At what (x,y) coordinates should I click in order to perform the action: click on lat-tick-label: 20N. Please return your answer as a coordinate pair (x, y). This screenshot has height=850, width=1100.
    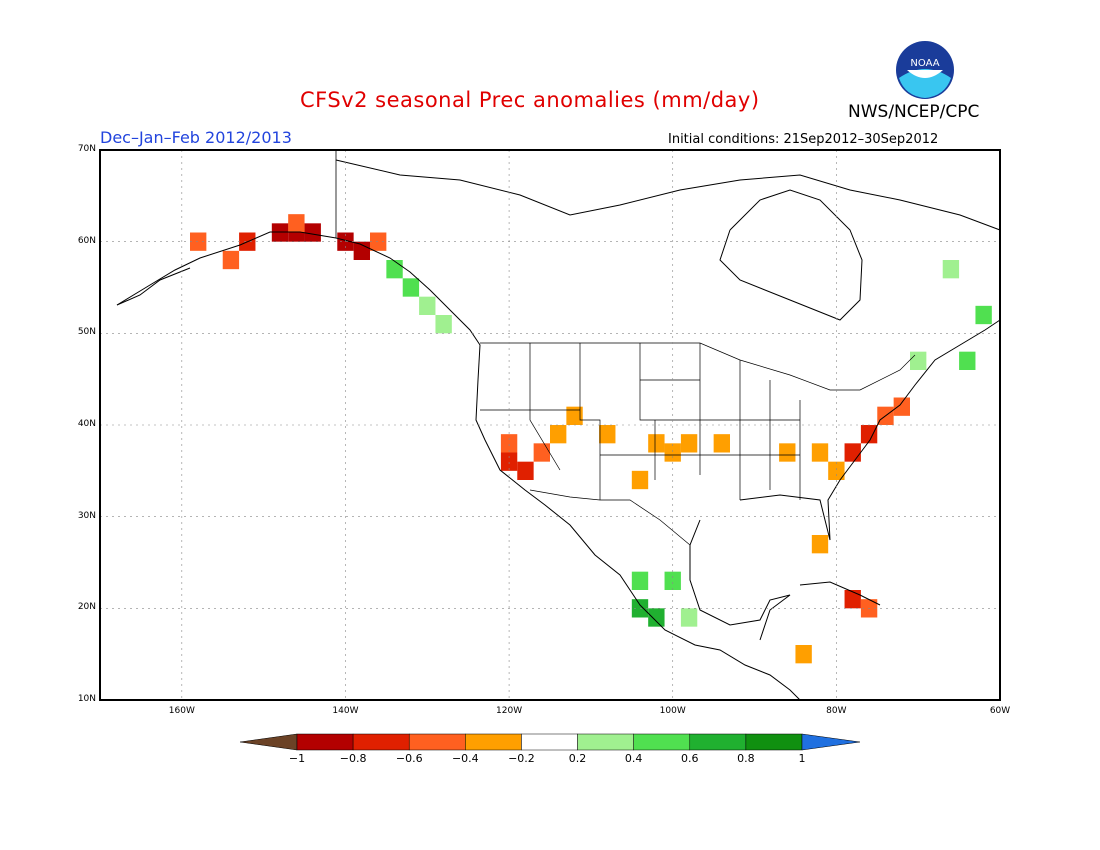
    Looking at the image, I should click on (86, 607).